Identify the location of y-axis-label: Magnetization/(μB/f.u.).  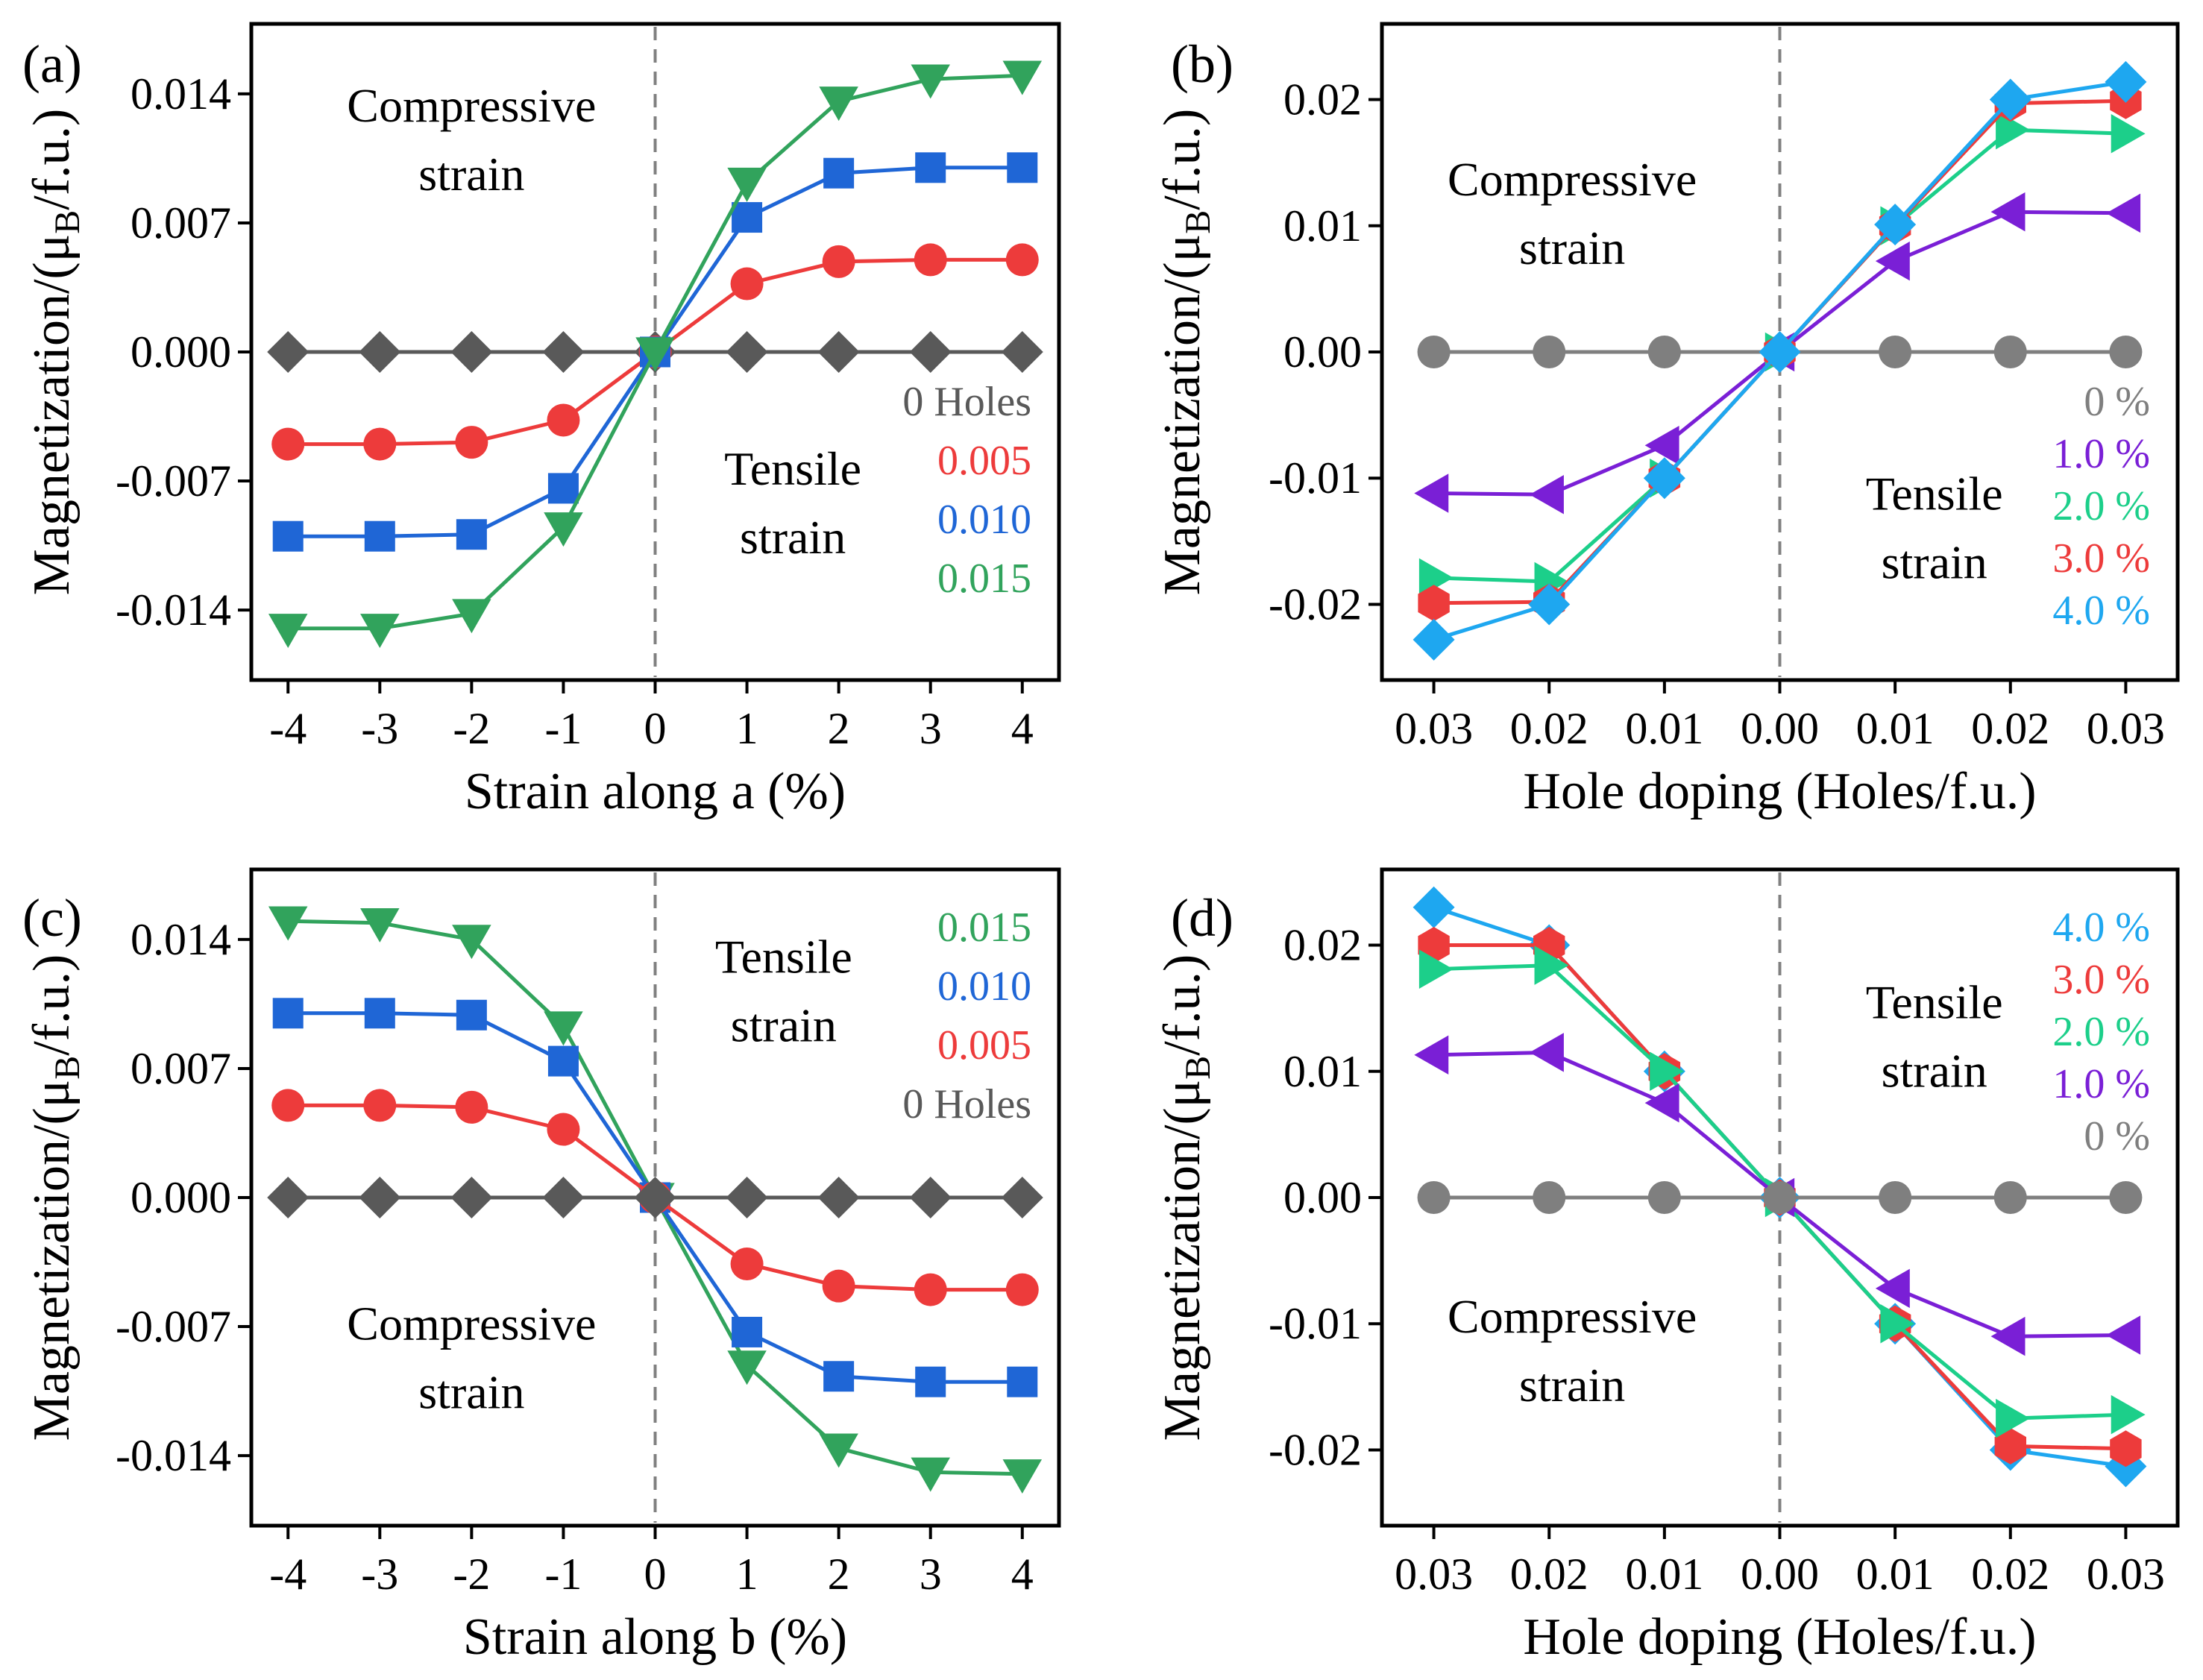
(1186, 352).